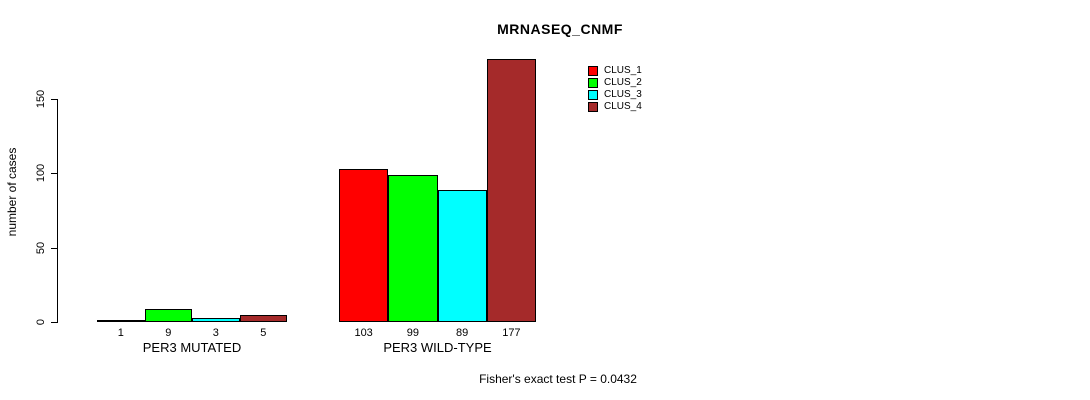  Describe the element at coordinates (120, 333) in the screenshot. I see `bar-value-label: 1` at that location.